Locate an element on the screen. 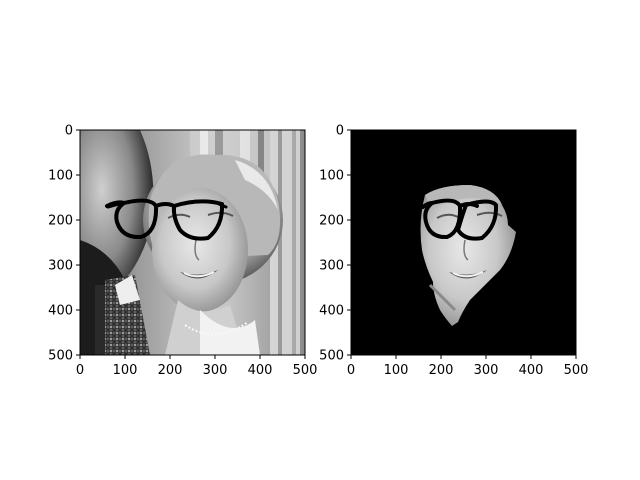 Image resolution: width=640 pixels, height=480 pixels. glasses-overlay-right is located at coordinates (460, 219).